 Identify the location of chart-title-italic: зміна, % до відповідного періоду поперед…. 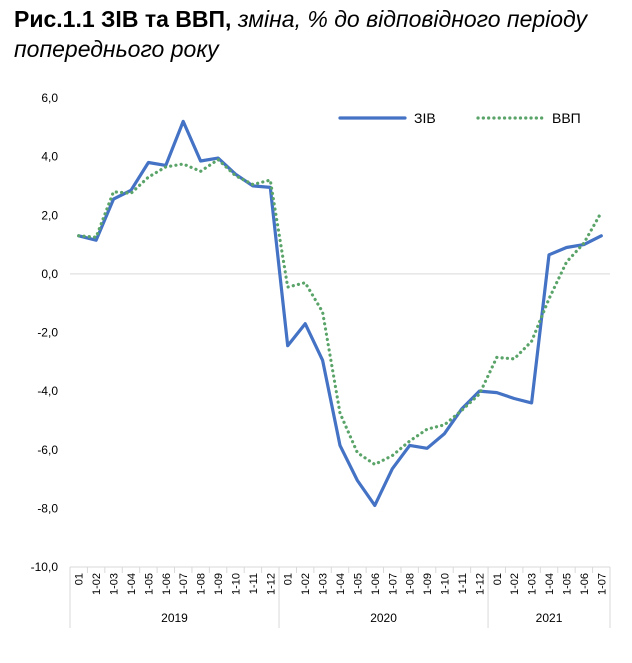
(301, 34).